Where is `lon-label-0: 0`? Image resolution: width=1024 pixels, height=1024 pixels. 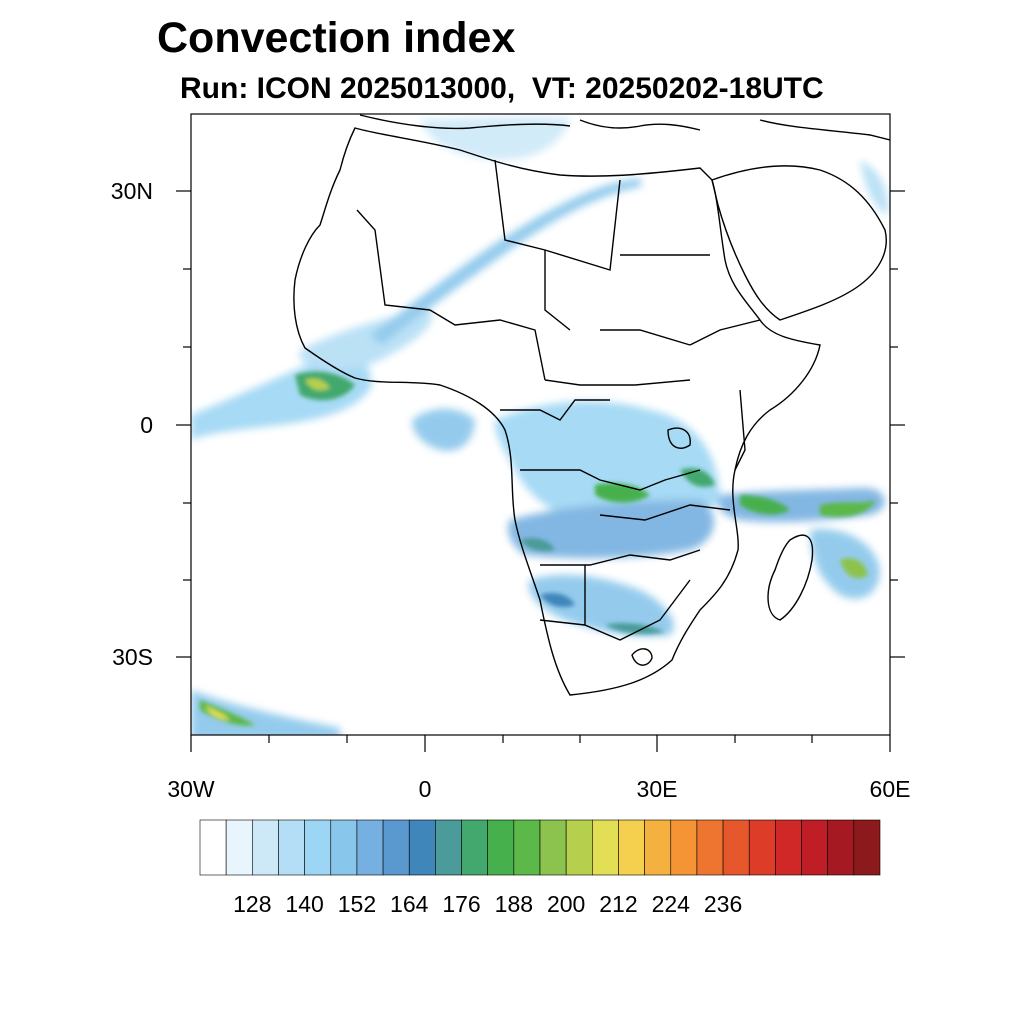
lon-label-0: 0 is located at coordinates (425, 789).